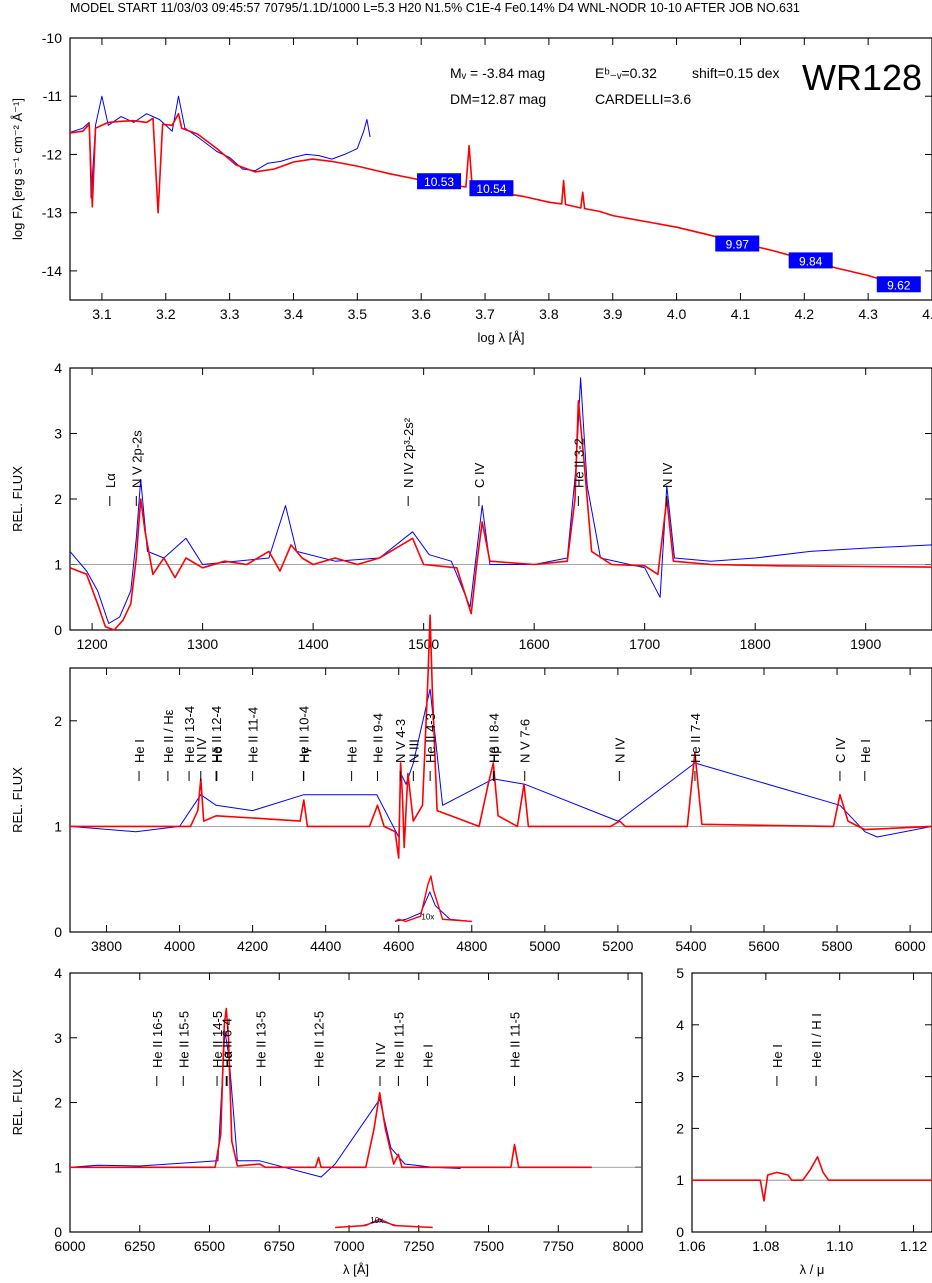 The width and height of the screenshot is (932, 1283). I want to click on info-ebv: Eᵇ₋ᵥ=0.32, so click(626, 73).